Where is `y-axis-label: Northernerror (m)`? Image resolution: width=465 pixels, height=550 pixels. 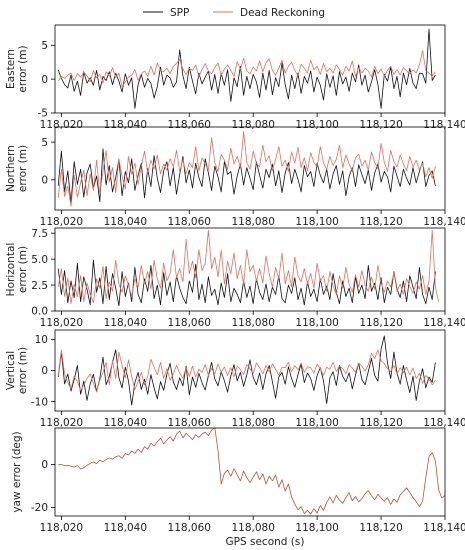 y-axis-label: Northernerror (m) is located at coordinates (17, 168).